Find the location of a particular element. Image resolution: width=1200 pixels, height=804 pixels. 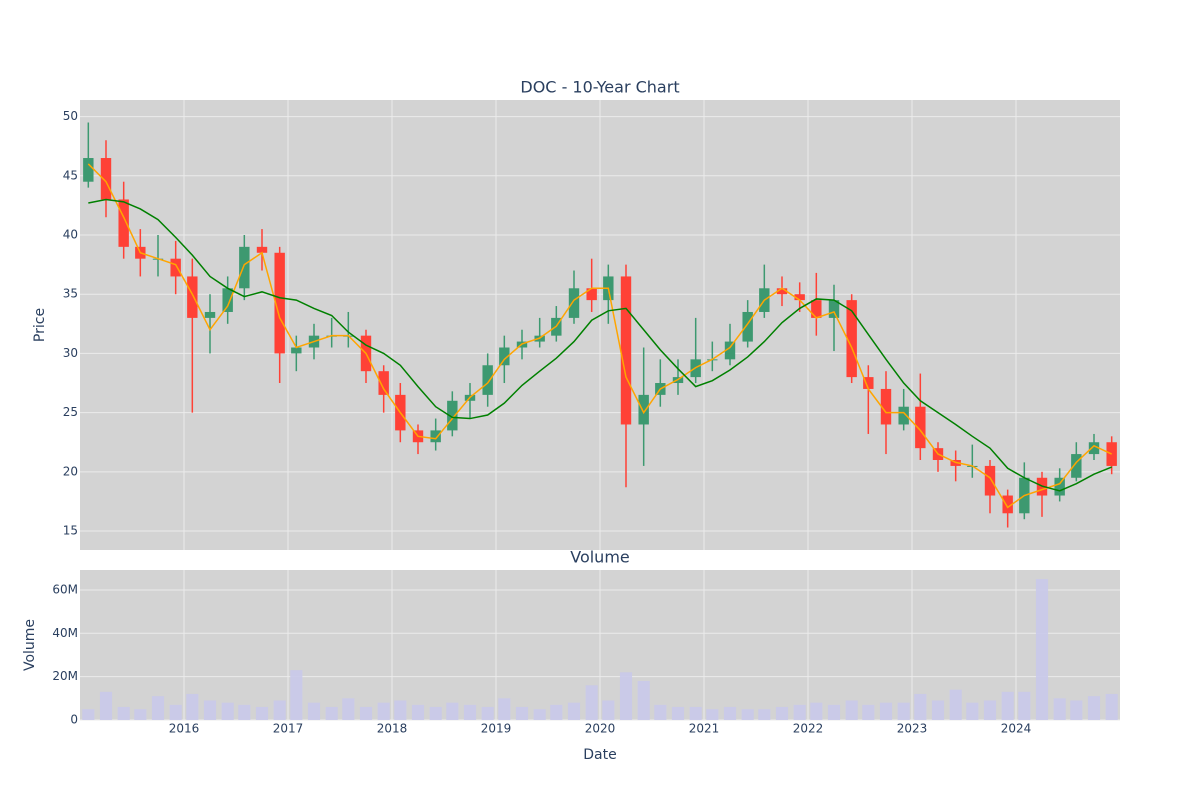

x-tick-label: 2023 is located at coordinates (912, 729).